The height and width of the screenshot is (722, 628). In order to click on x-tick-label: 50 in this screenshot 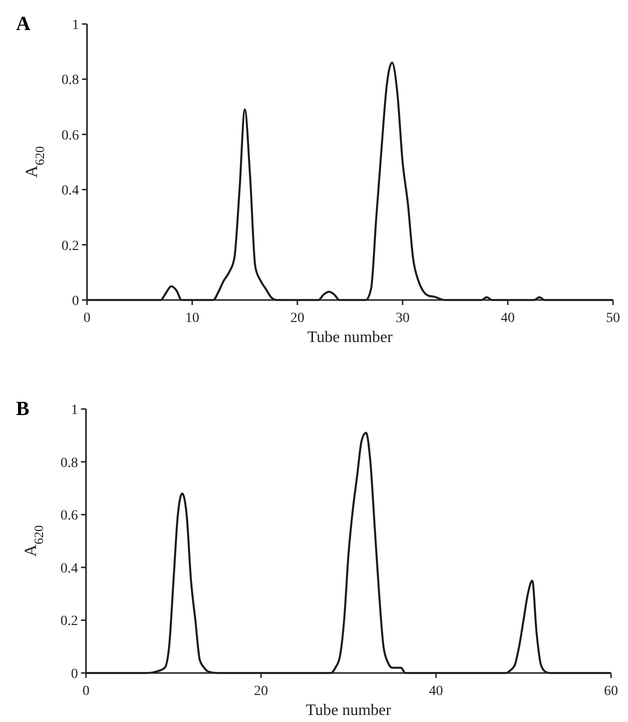, I will do `click(613, 318)`.